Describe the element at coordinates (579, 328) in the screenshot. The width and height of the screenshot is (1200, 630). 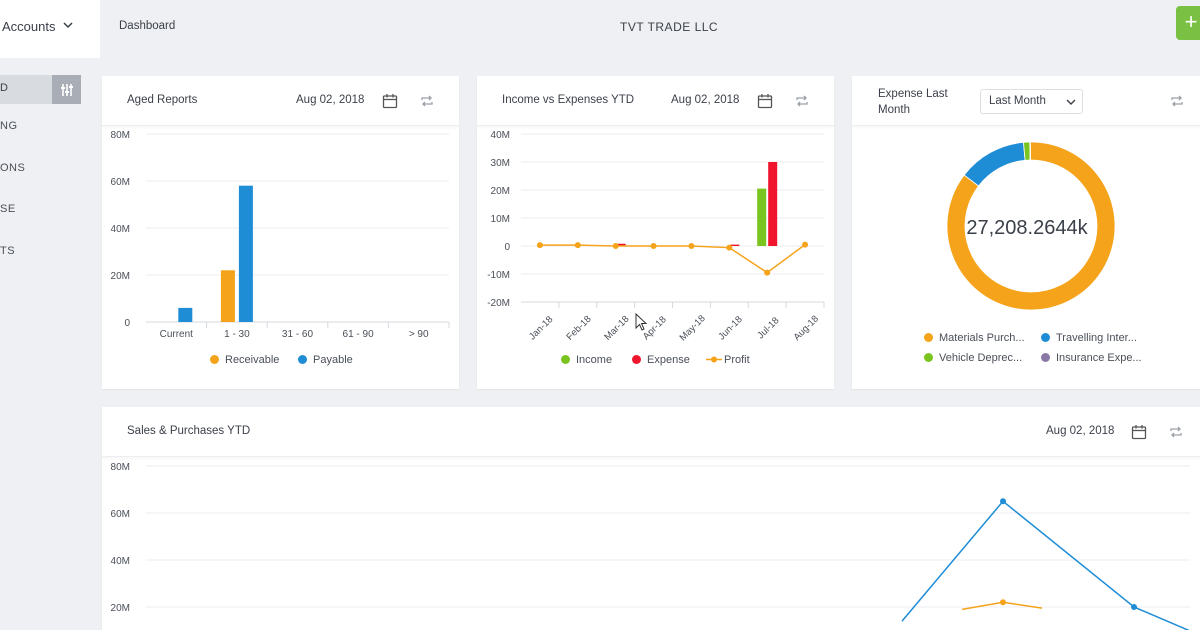
I see `x-tick-label: Feb-18` at that location.